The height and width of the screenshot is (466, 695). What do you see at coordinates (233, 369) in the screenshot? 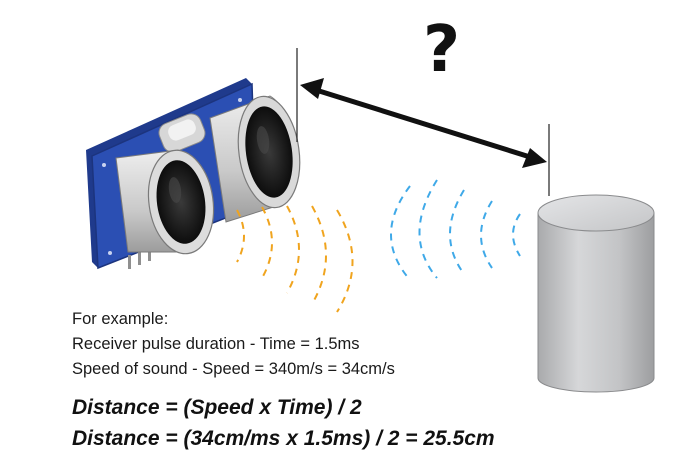
I see `speed-of-sound-line: Speed of sound - Speed = 340m/s = 34cm/s` at bounding box center [233, 369].